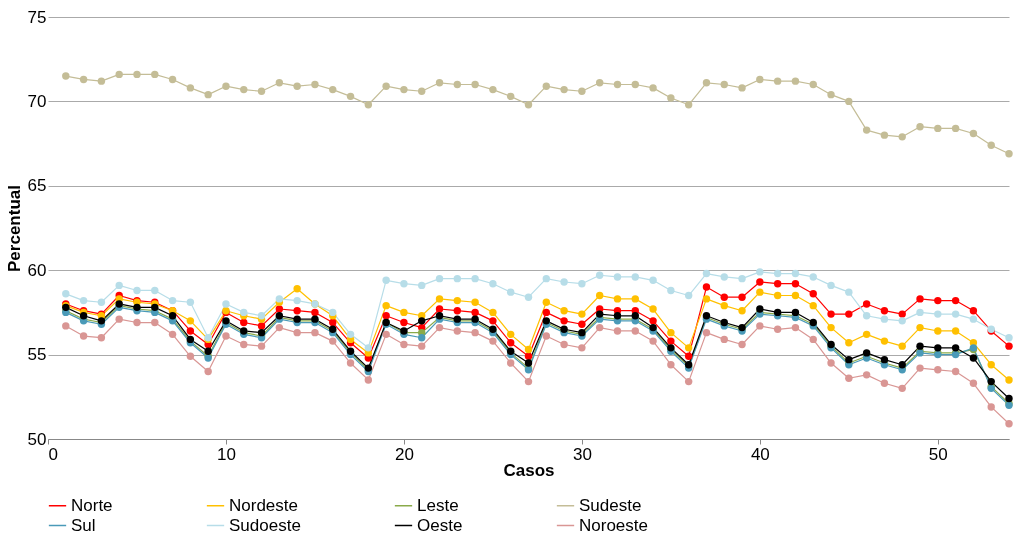 This screenshot has height=536, width=1015. What do you see at coordinates (760, 454) in the screenshot?
I see `x-tick-label: 40` at bounding box center [760, 454].